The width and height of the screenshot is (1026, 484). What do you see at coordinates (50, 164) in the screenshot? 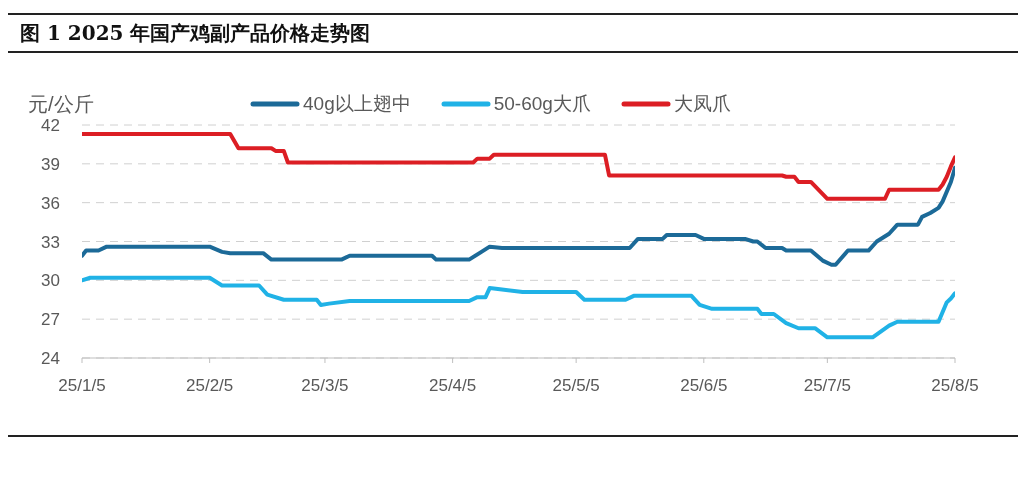
I see `y-tick-label: 39` at bounding box center [50, 164].